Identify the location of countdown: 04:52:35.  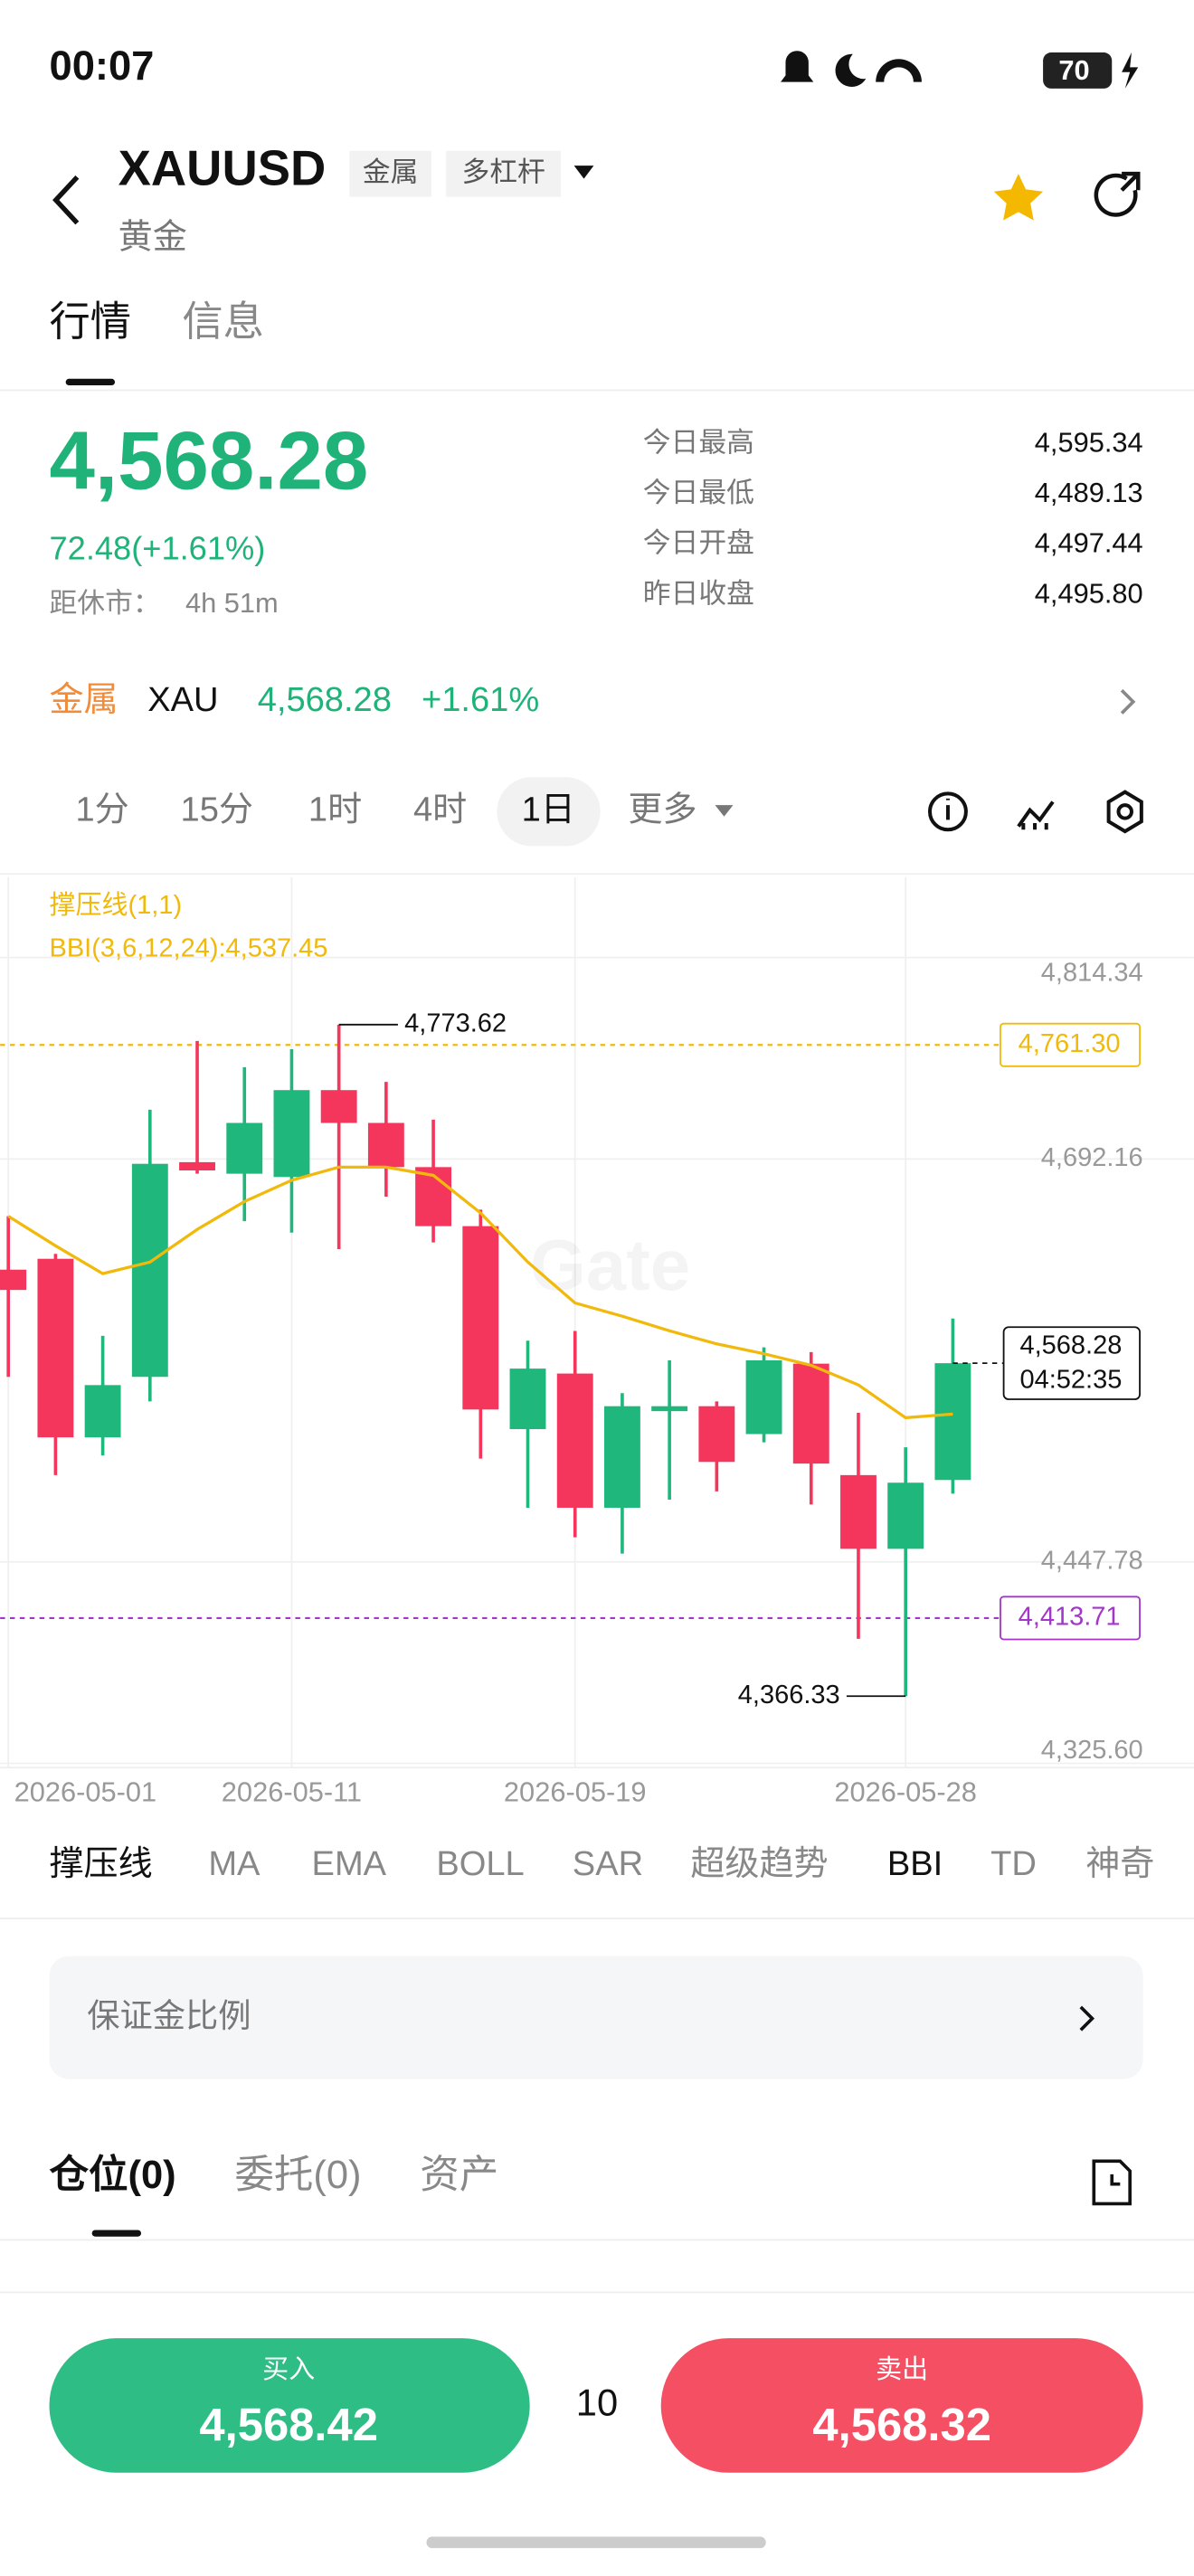
(1070, 1380).